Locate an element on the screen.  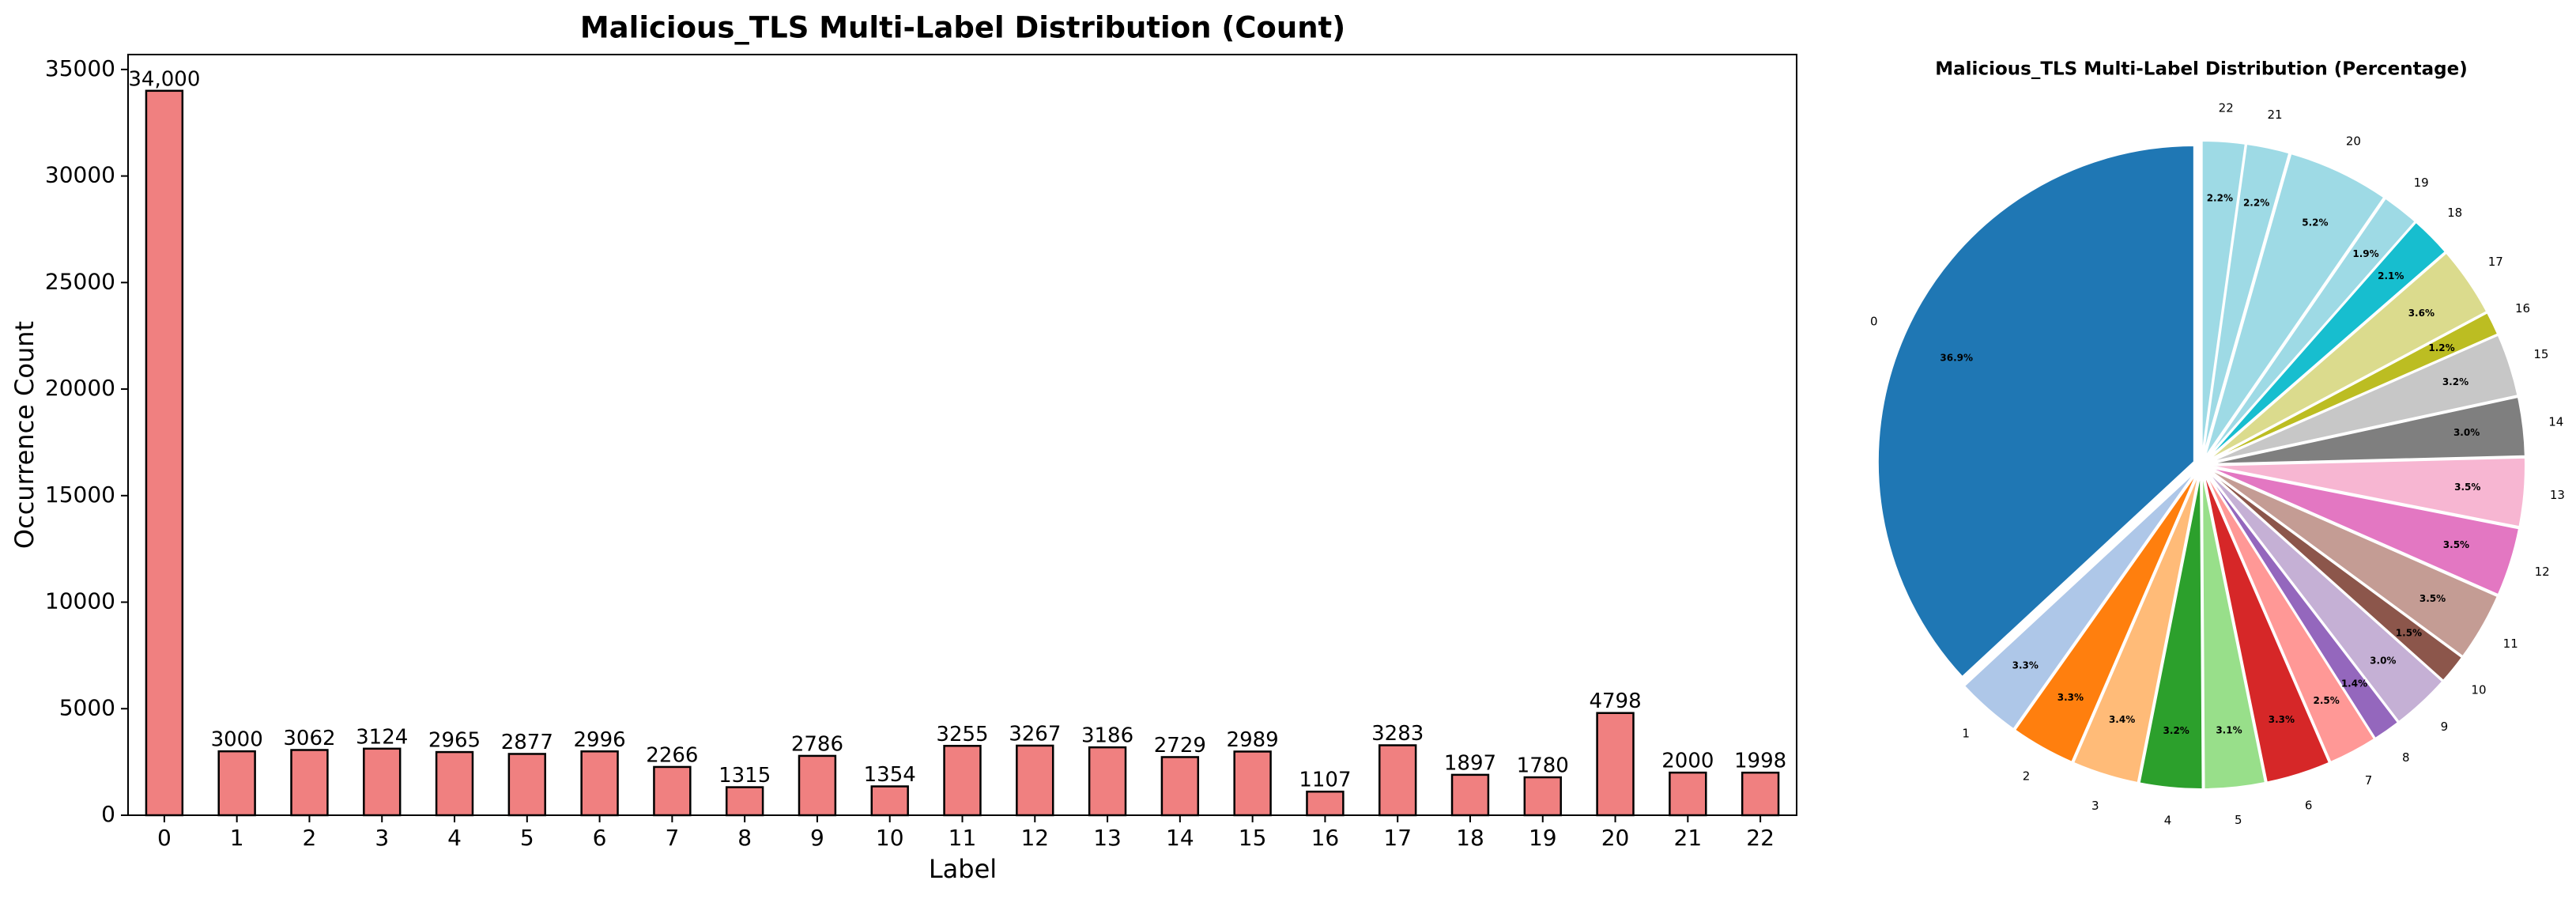
value-label: 1107 is located at coordinates (1325, 780).